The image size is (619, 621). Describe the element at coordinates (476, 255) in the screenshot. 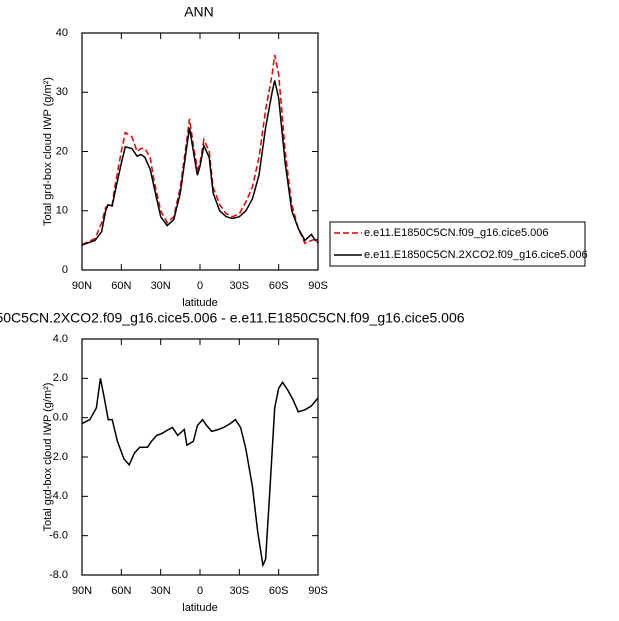

I see `legend-label: e.e11.E1850C5CN.2XCO2.f09_g16.cice5.006` at that location.